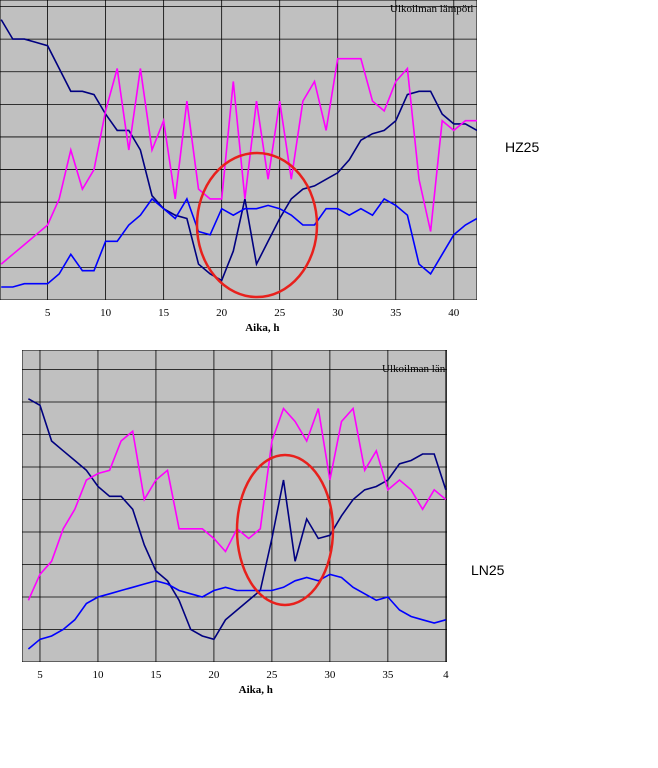 The width and height of the screenshot is (658, 768). I want to click on chart-title: Ulkoilman lämpöti, so click(431, 9).